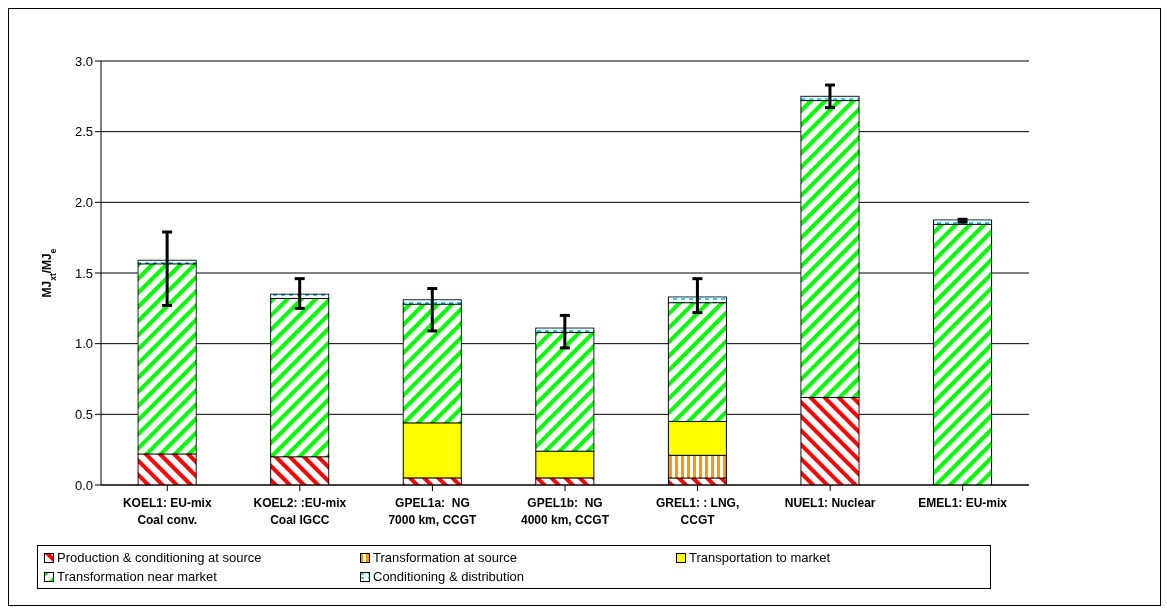  Describe the element at coordinates (963, 503) in the screenshot. I see `x-tick-label: EMEL1: EU-mix` at that location.